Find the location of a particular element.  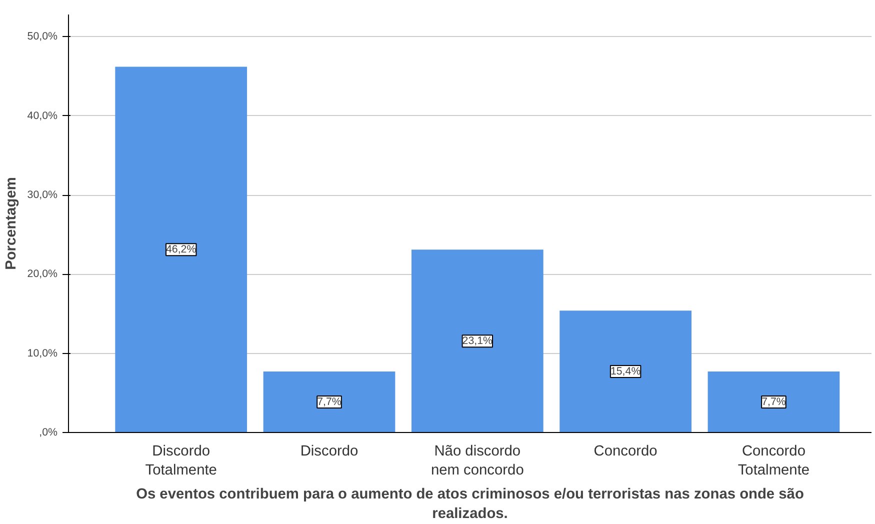

x-tick-label: Concordo Totalmente is located at coordinates (774, 461).